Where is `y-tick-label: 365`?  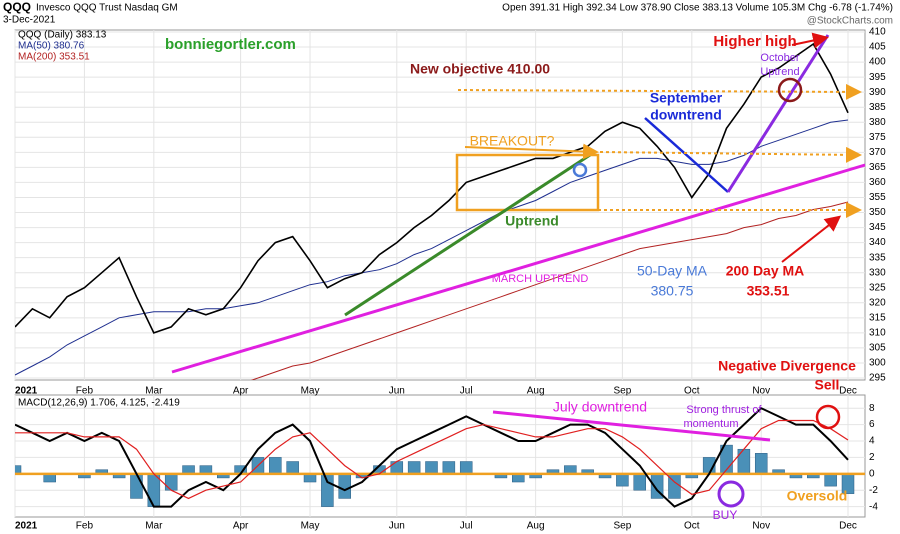 y-tick-label: 365 is located at coordinates (877, 167).